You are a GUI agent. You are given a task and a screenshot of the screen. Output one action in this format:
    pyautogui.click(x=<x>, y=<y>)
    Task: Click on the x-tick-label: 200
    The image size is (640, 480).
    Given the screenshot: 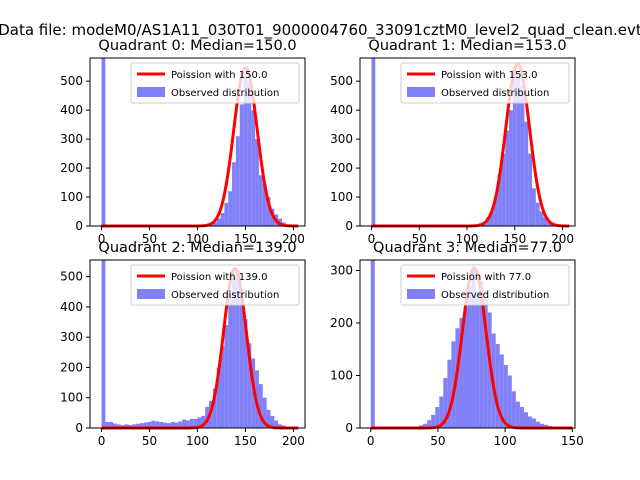 What is the action you would take?
    pyautogui.click(x=293, y=239)
    